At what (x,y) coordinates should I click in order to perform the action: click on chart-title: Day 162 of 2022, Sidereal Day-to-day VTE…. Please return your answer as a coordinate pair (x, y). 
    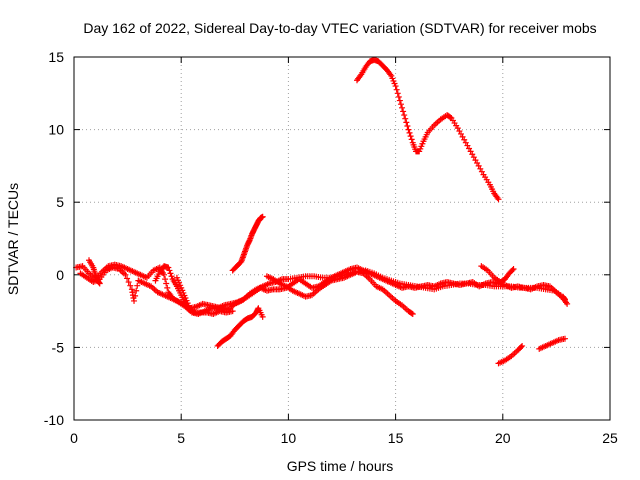
    Looking at the image, I should click on (339, 28).